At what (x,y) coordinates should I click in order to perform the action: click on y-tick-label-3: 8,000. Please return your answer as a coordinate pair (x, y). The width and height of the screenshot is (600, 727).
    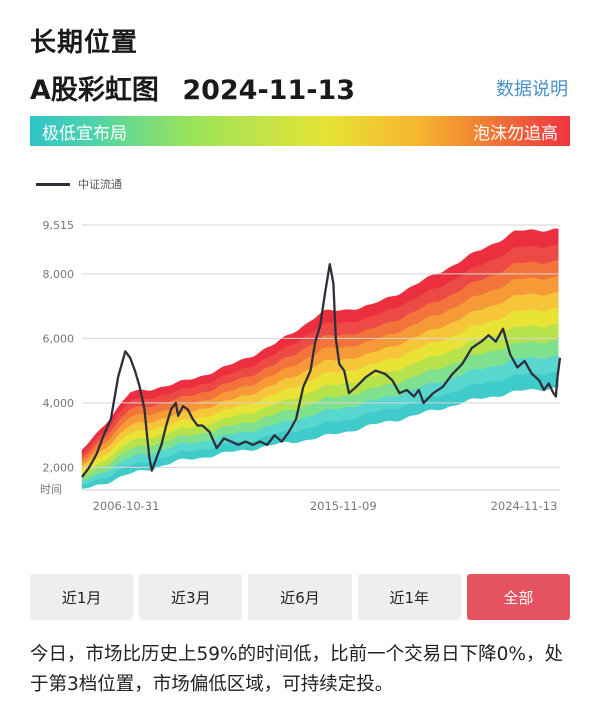
    Looking at the image, I should click on (59, 274).